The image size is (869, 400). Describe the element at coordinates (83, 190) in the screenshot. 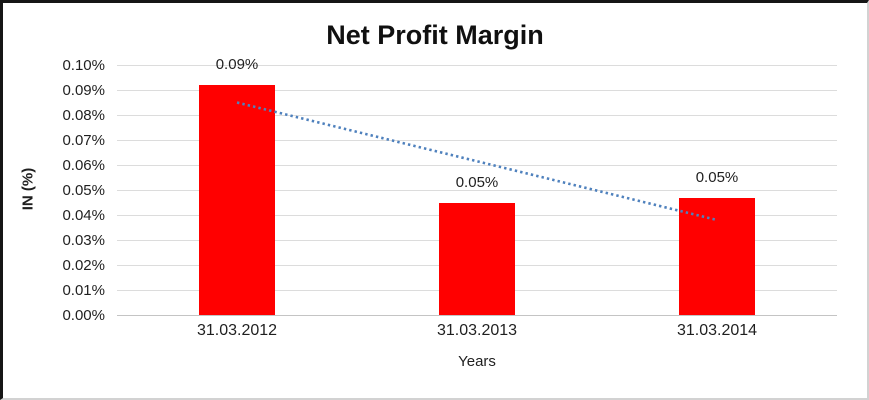

I see `y-tick-label: 0.05%` at that location.